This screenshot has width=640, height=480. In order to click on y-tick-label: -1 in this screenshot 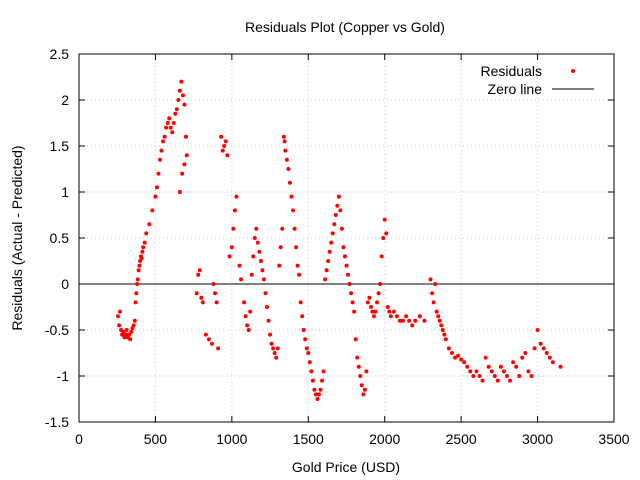, I will do `click(63, 376)`.